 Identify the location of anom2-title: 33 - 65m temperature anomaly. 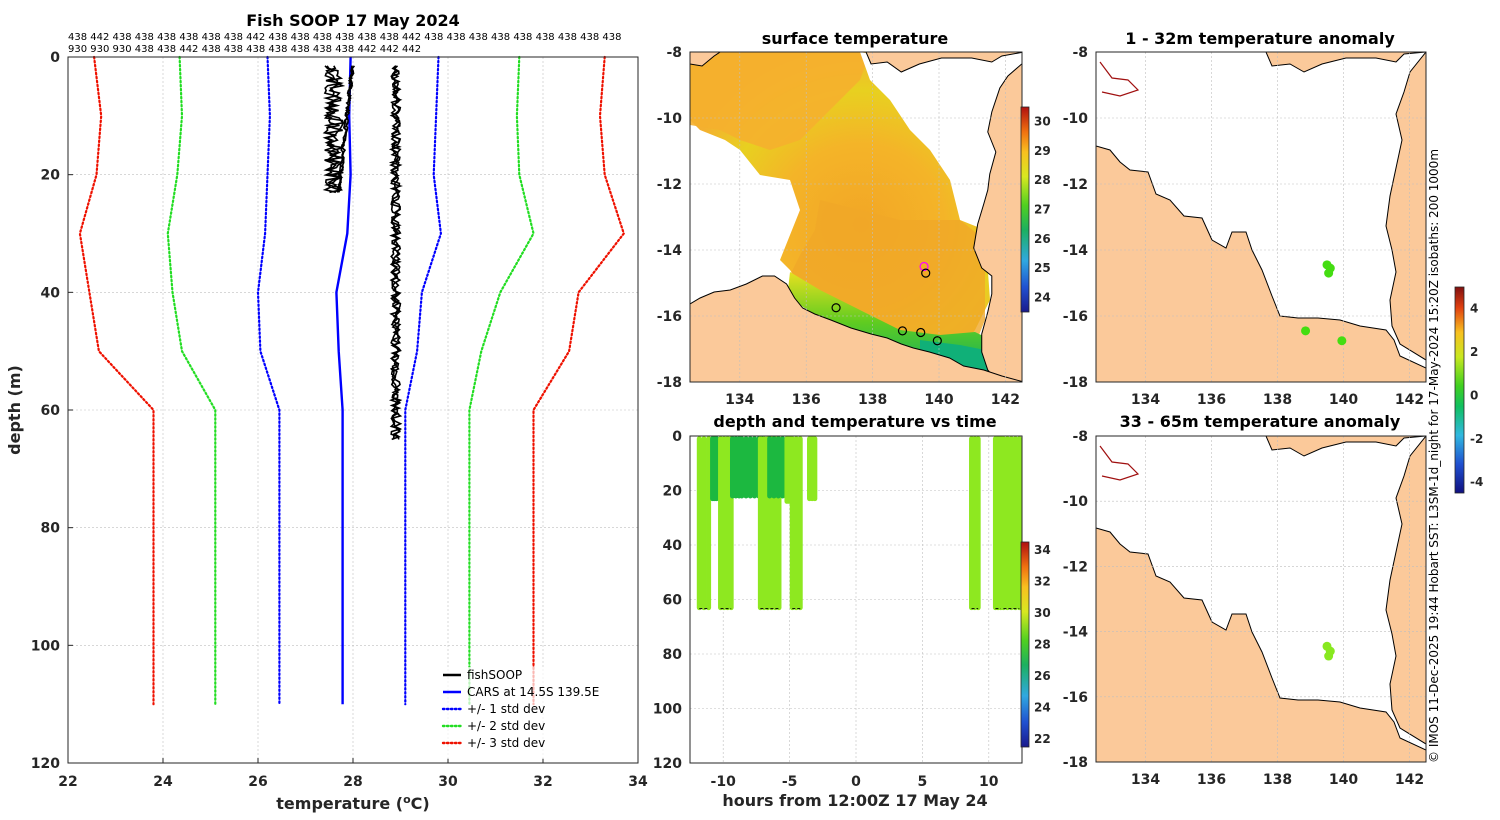
(1260, 421).